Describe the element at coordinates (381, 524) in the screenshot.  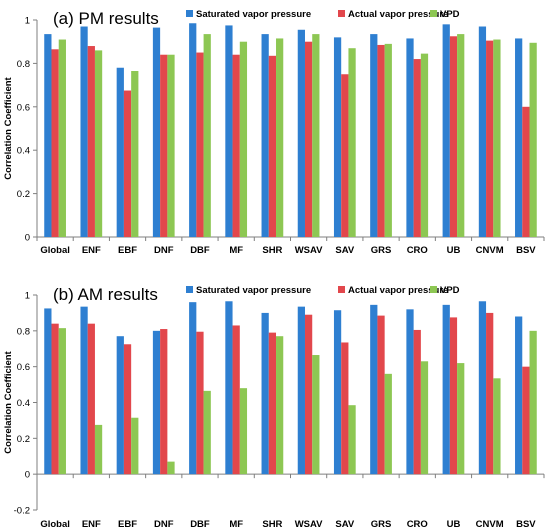
I see `x-category-label: GRS` at that location.